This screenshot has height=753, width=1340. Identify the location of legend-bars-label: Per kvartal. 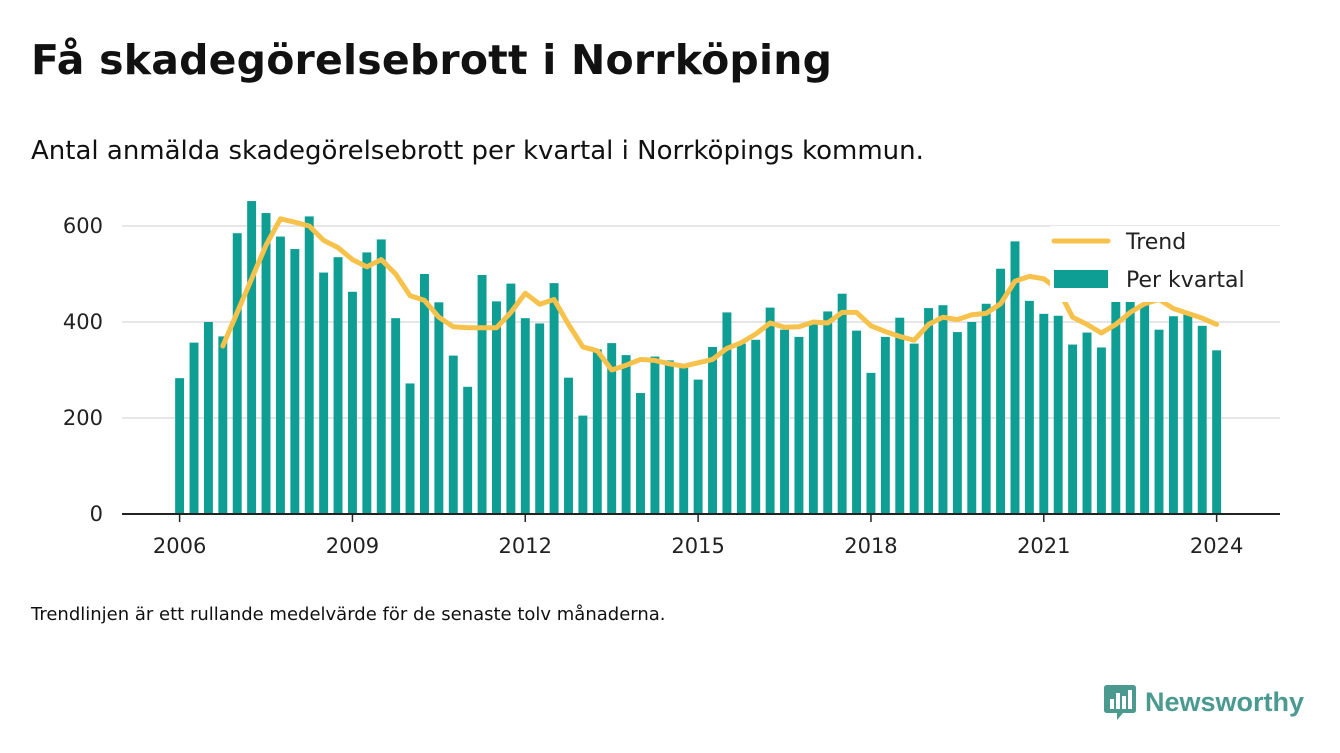
(1185, 280).